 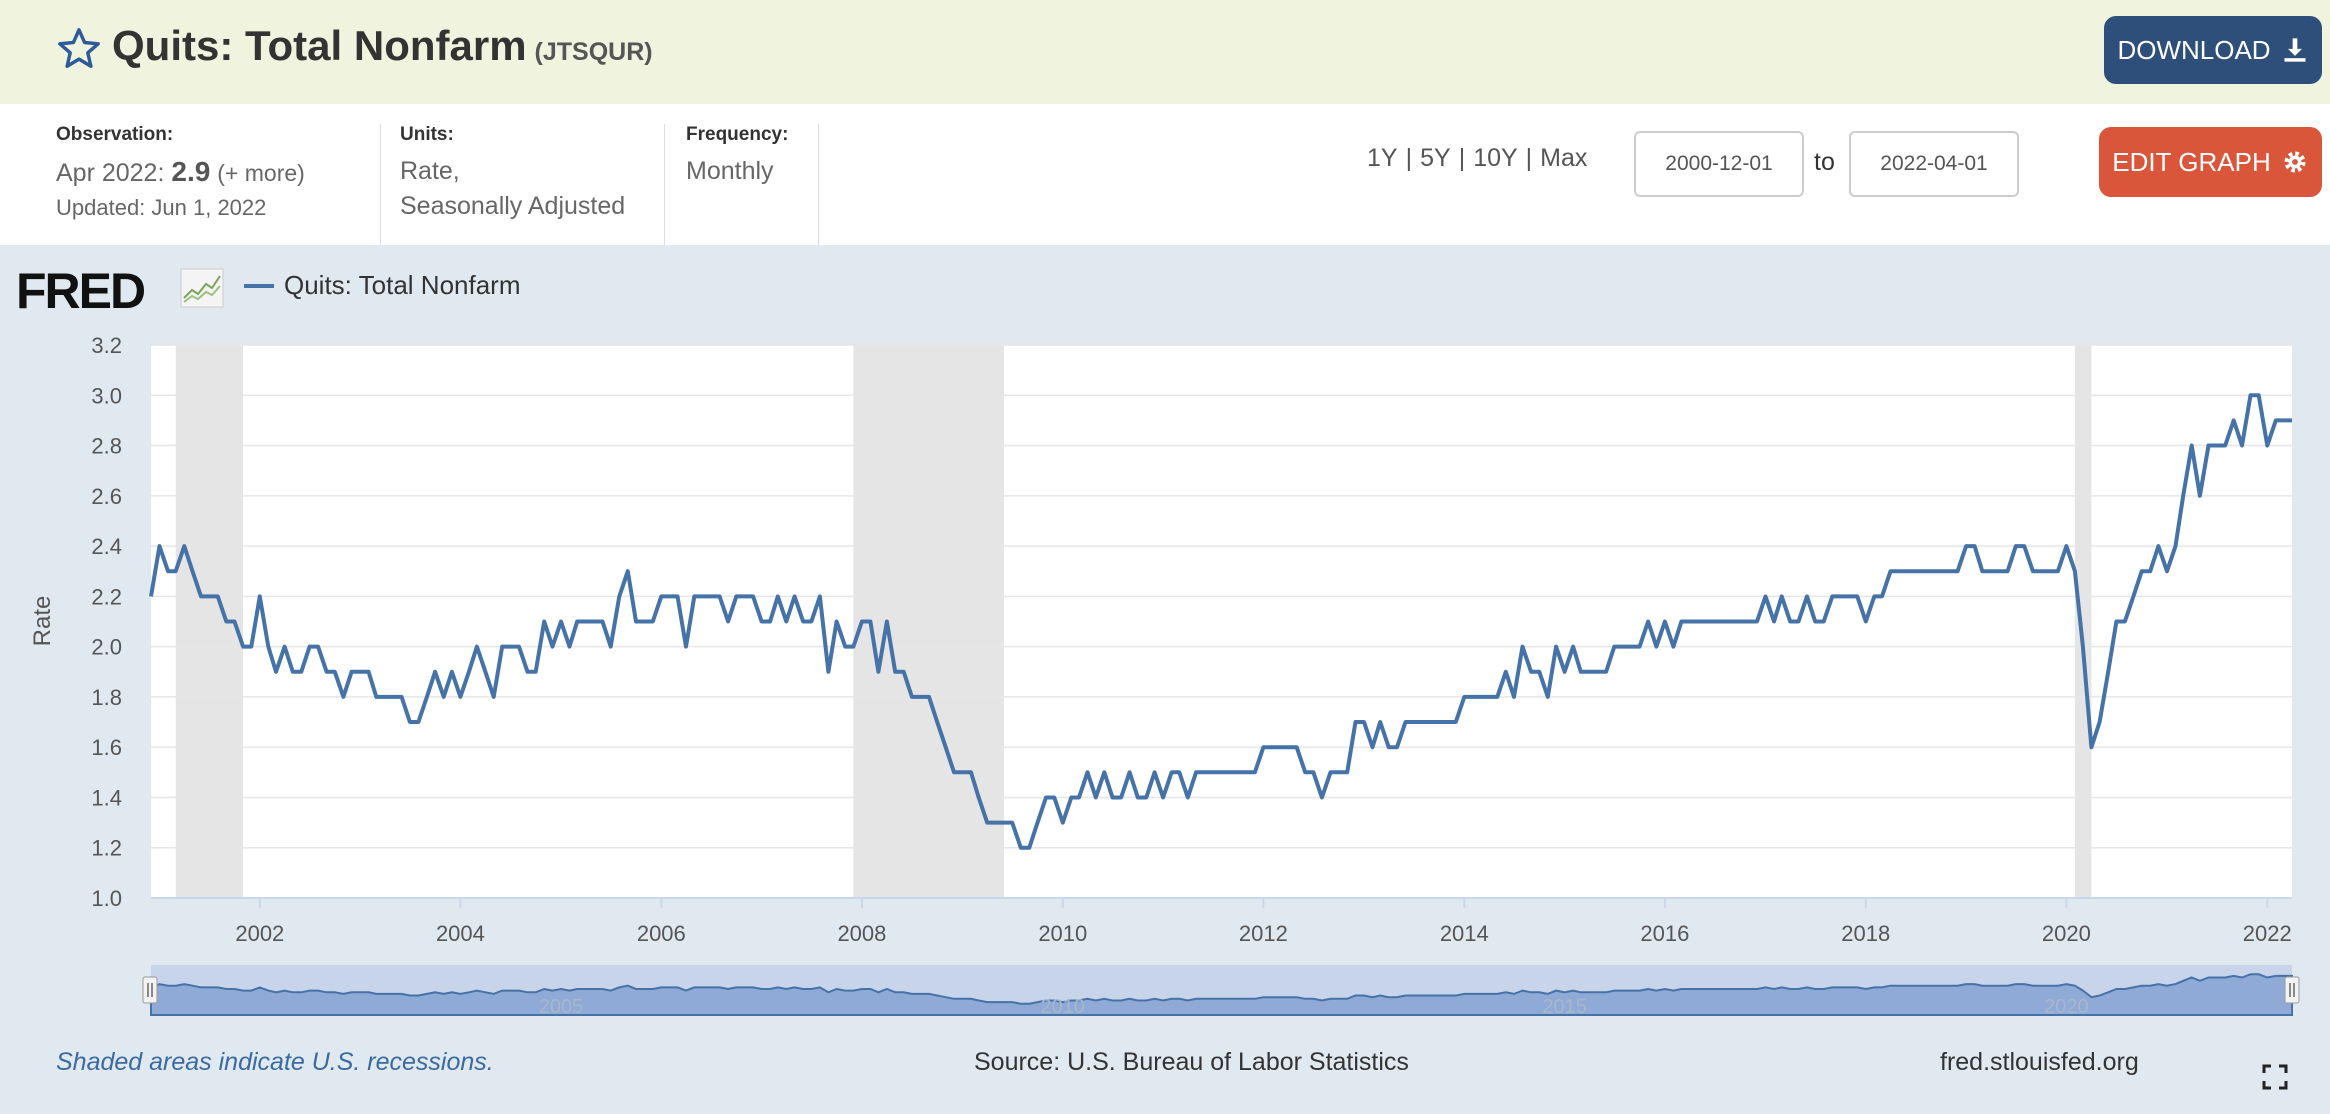 I want to click on y-tick-label: 2.0, so click(x=106, y=647).